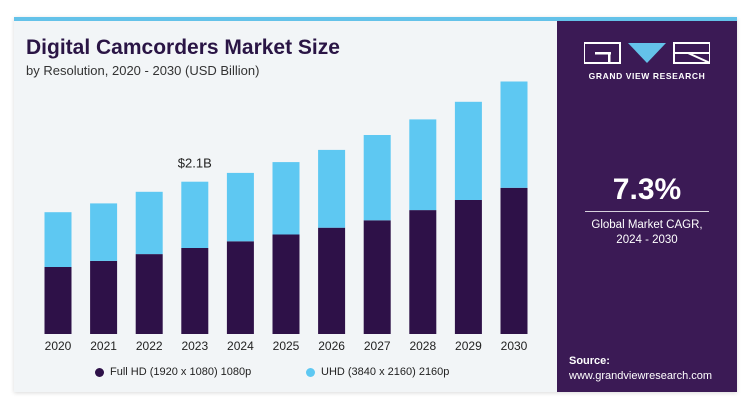 Image resolution: width=756 pixels, height=406 pixels. I want to click on grand-view-research-logo-icon, so click(647, 53).